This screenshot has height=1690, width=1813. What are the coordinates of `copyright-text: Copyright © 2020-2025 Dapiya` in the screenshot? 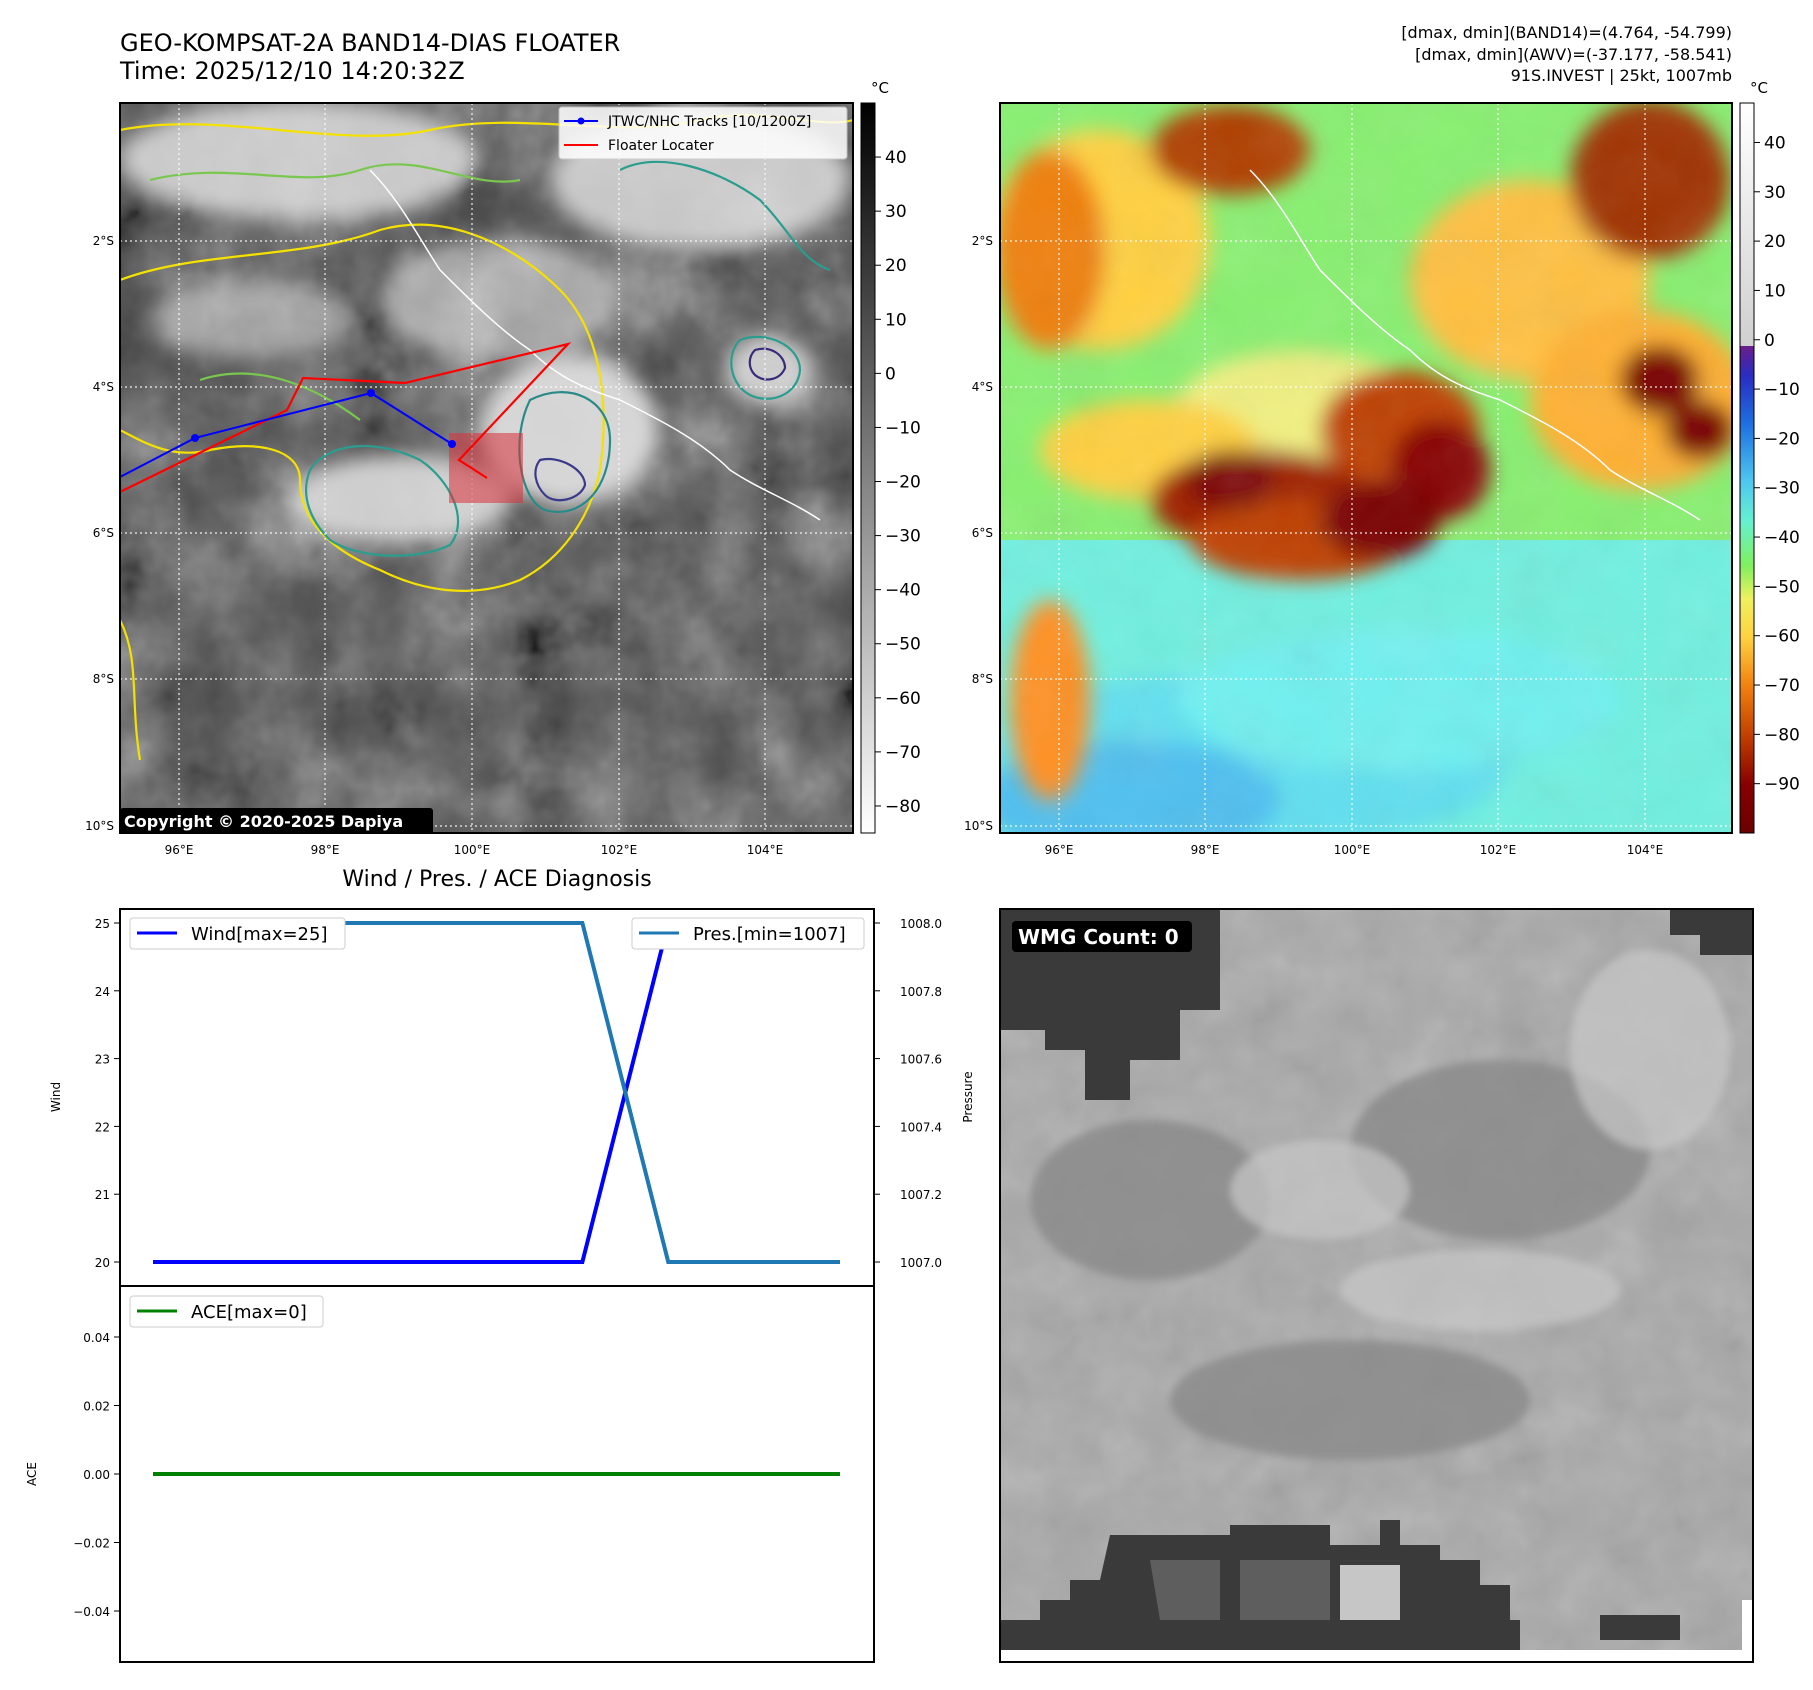 It's located at (263, 821).